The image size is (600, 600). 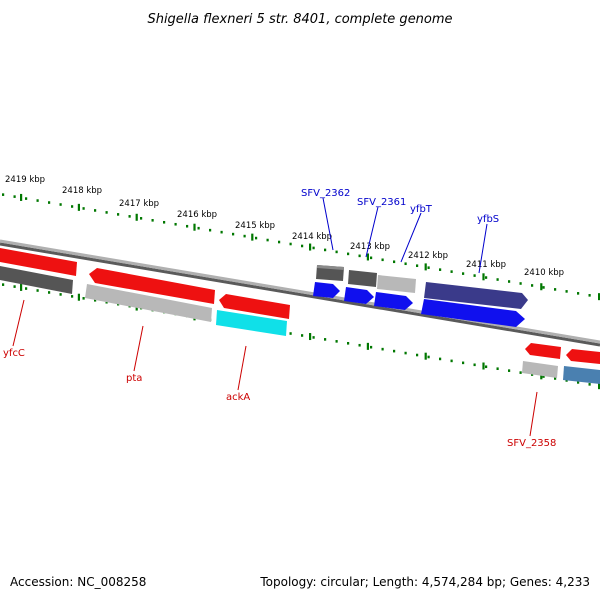 I want to click on gene-acka-red, so click(x=254, y=306).